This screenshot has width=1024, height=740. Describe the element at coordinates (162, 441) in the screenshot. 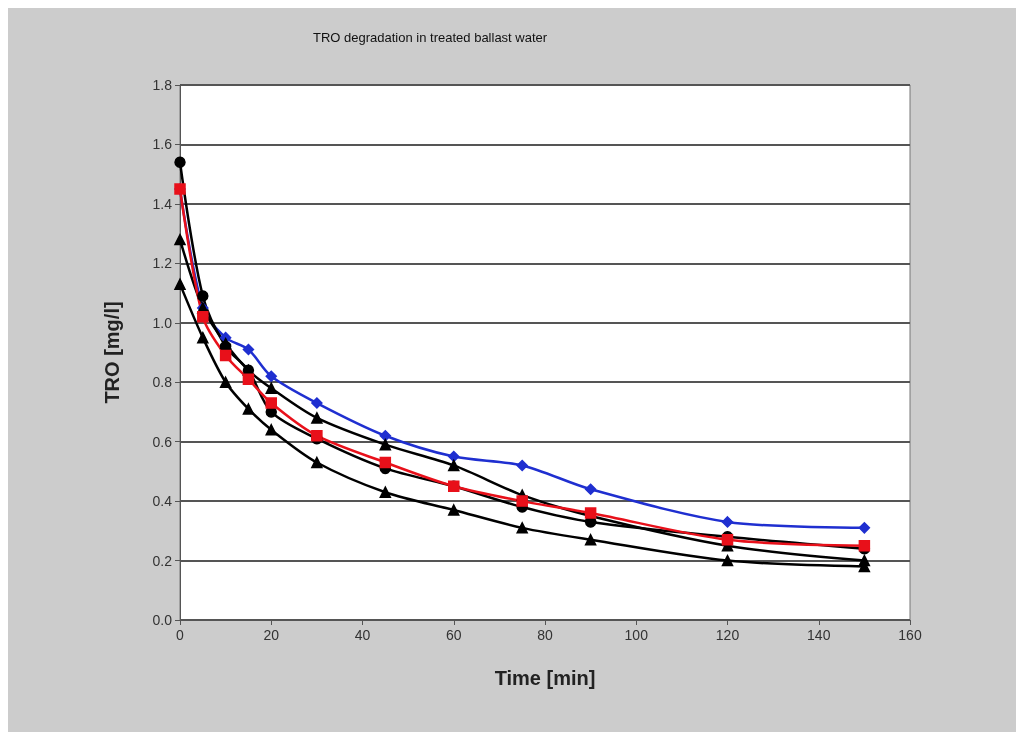

I see `y-tick-label: 0.6` at that location.